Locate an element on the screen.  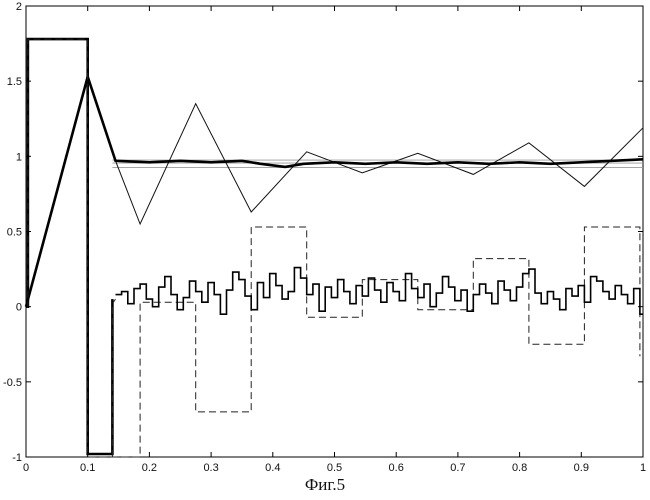
x-tick-label: 0.1 is located at coordinates (87, 468).